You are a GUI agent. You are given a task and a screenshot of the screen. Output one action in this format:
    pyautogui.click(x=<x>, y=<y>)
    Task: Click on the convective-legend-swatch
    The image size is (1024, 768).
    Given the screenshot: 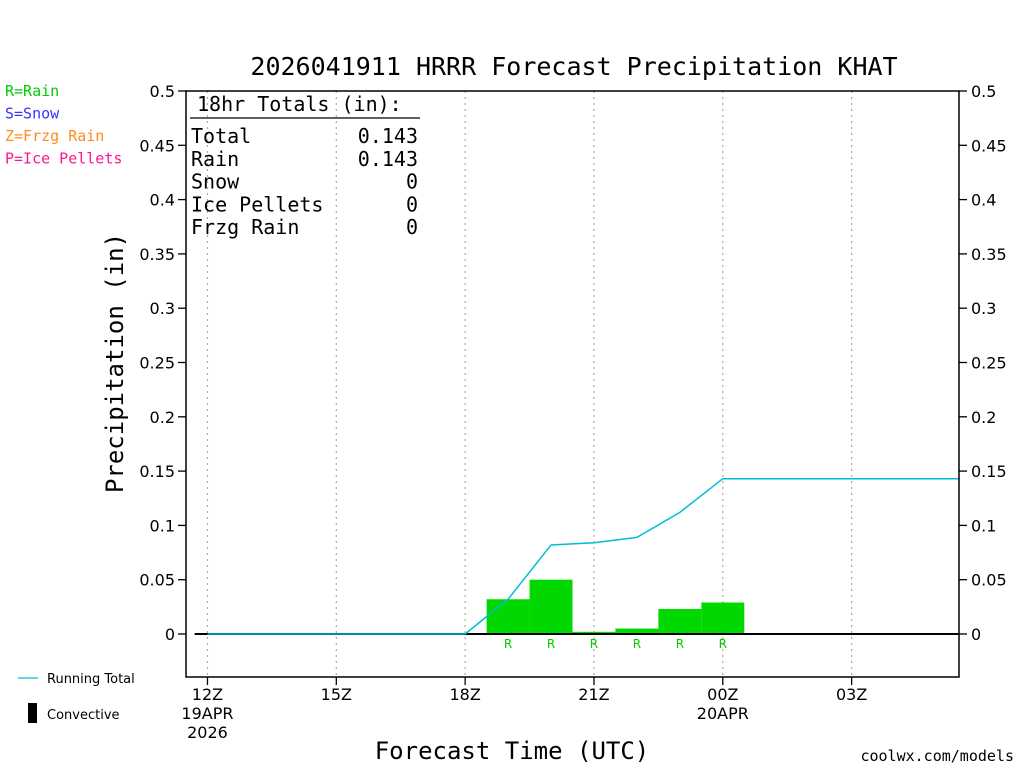 What is the action you would take?
    pyautogui.click(x=32, y=713)
    